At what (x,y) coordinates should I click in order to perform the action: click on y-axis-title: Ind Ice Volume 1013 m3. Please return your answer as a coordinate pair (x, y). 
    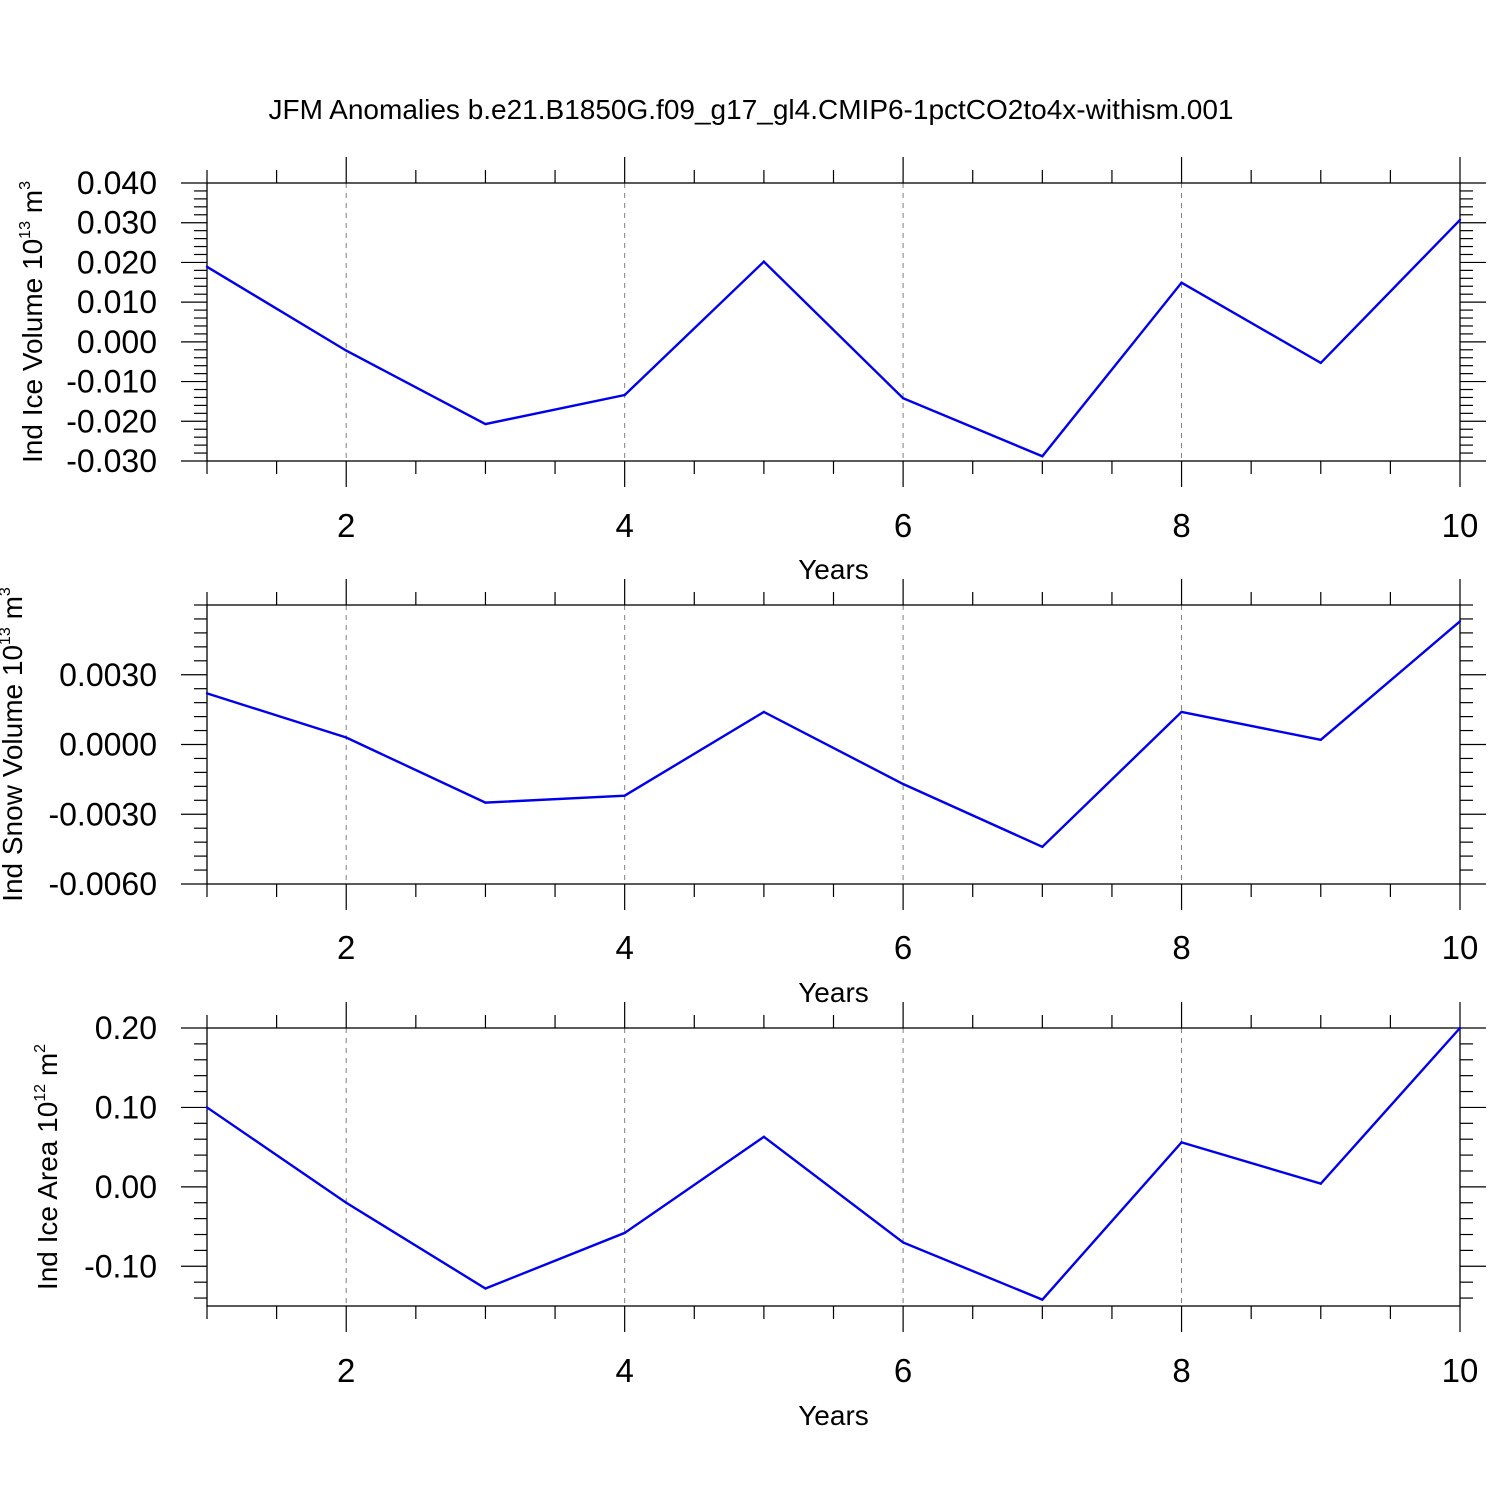
    Looking at the image, I should click on (32, 322).